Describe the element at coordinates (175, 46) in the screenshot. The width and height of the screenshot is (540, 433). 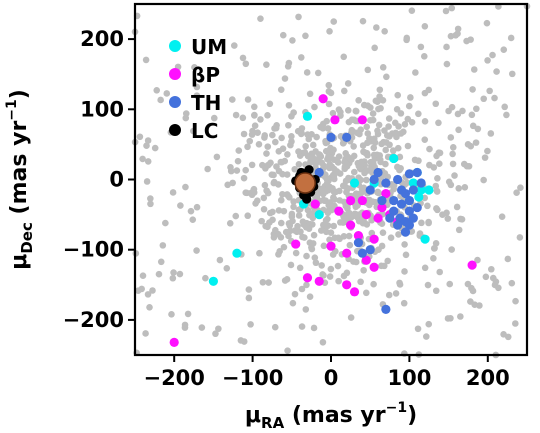
I see `legend-marker` at that location.